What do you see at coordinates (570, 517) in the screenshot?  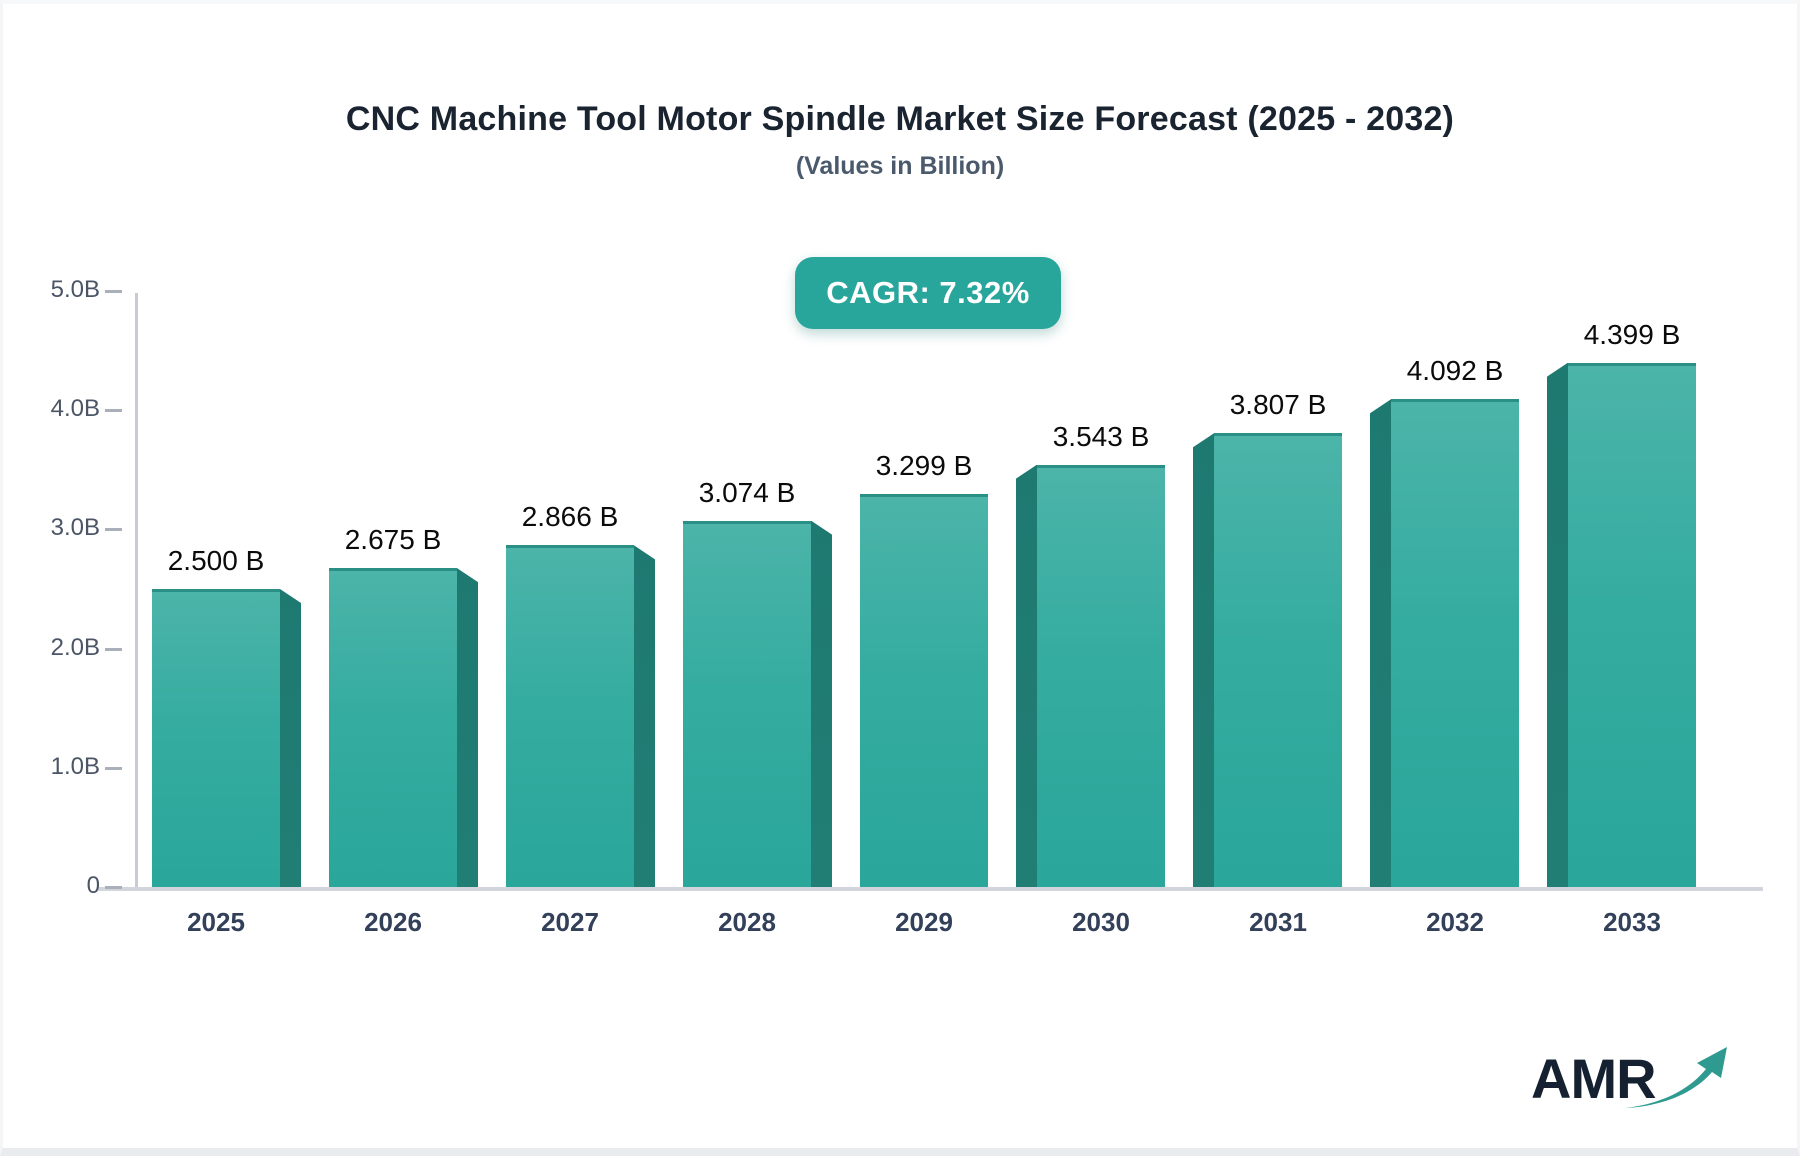 I see `bar-value-label: 2.866 B` at bounding box center [570, 517].